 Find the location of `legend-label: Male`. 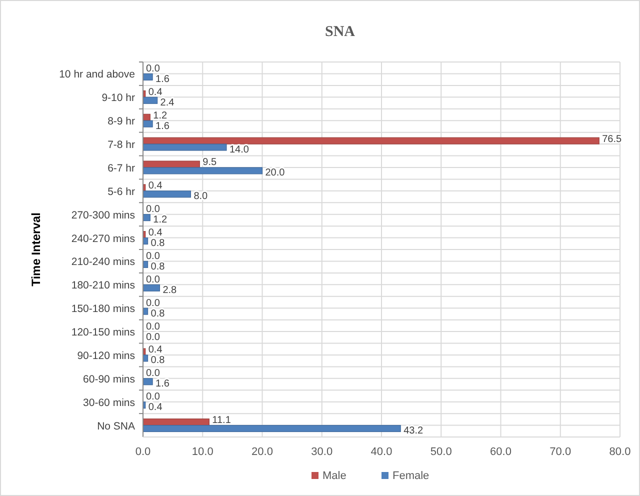

legend-label: Male is located at coordinates (334, 476).